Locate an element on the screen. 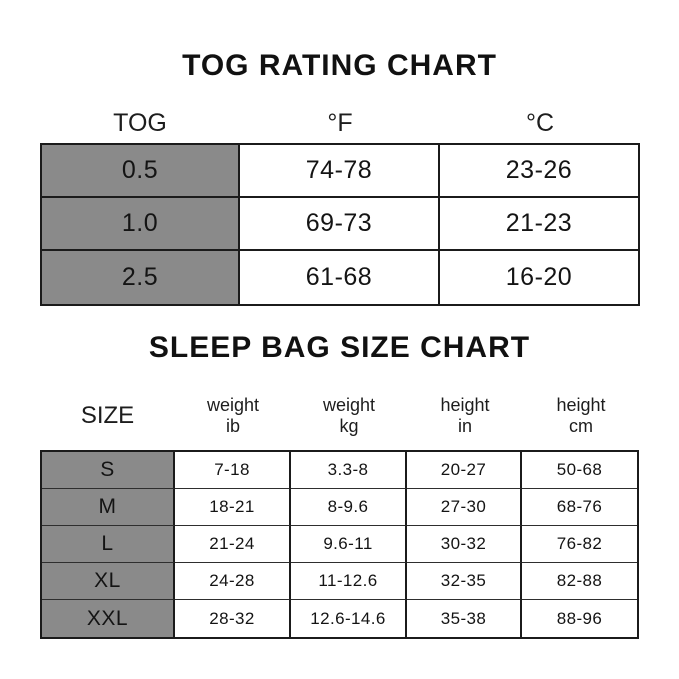  height-cm-cell: 82-88 is located at coordinates (579, 581).